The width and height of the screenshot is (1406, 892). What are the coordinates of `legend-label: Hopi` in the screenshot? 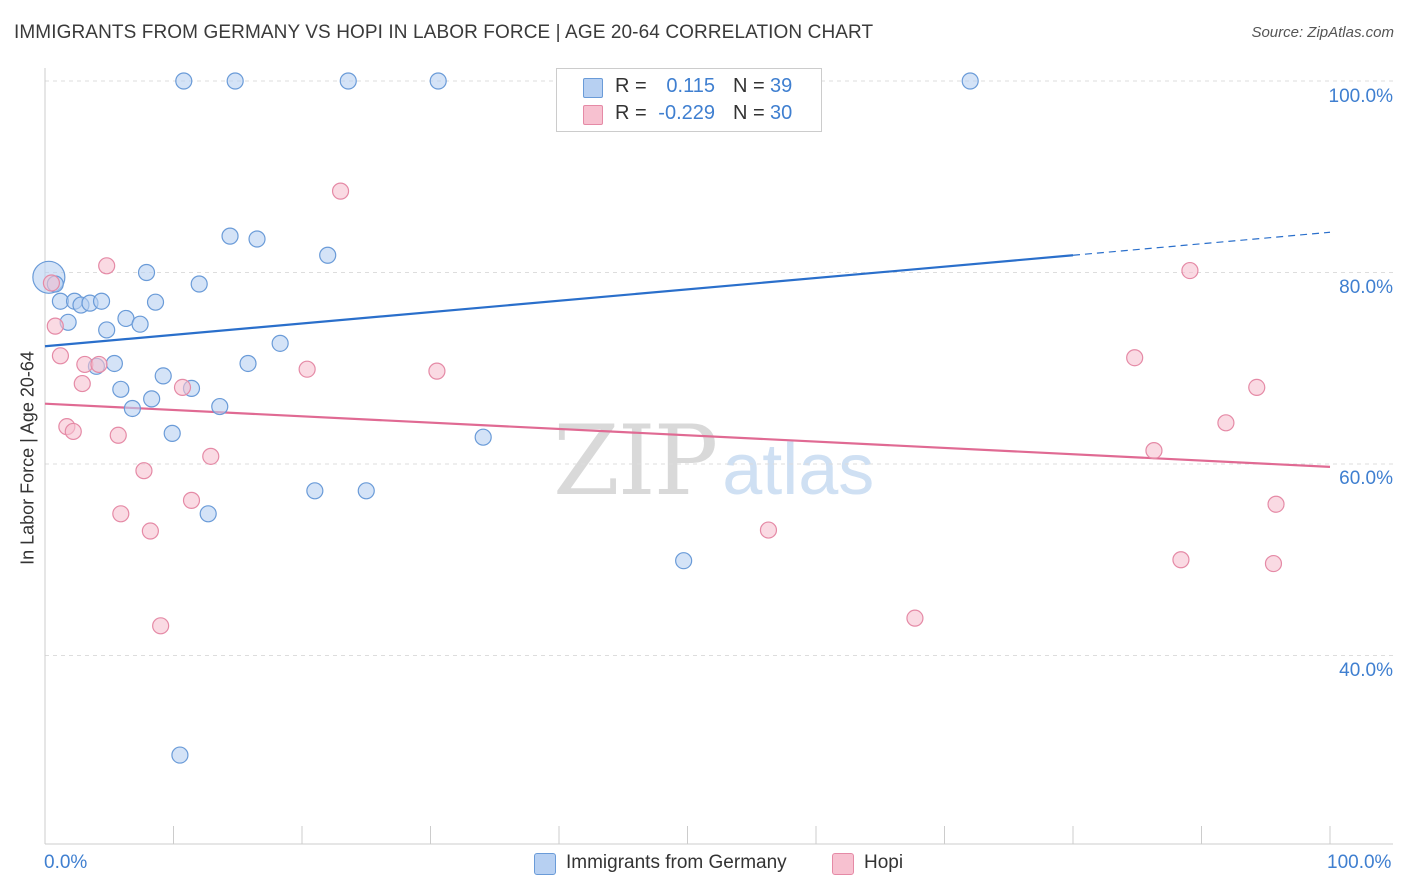 It's located at (884, 862).